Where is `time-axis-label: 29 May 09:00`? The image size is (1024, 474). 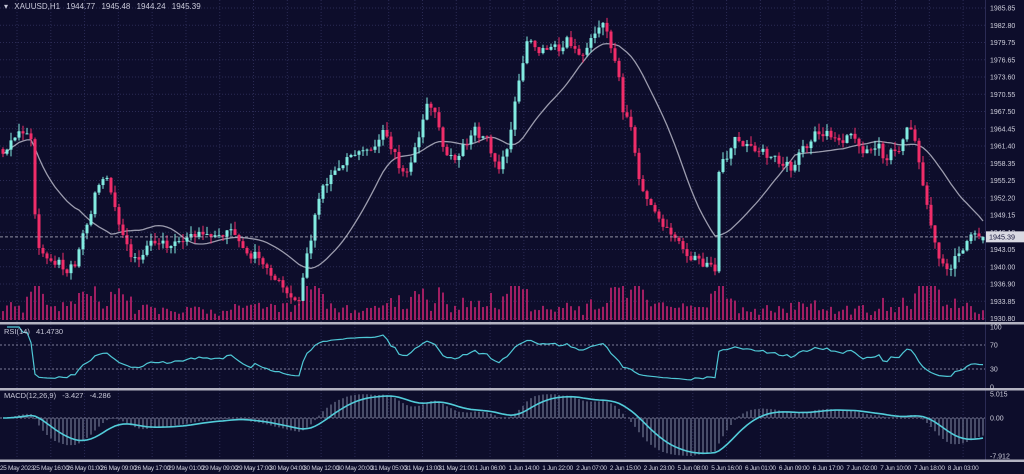 time-axis-label: 29 May 09:00 is located at coordinates (220, 468).